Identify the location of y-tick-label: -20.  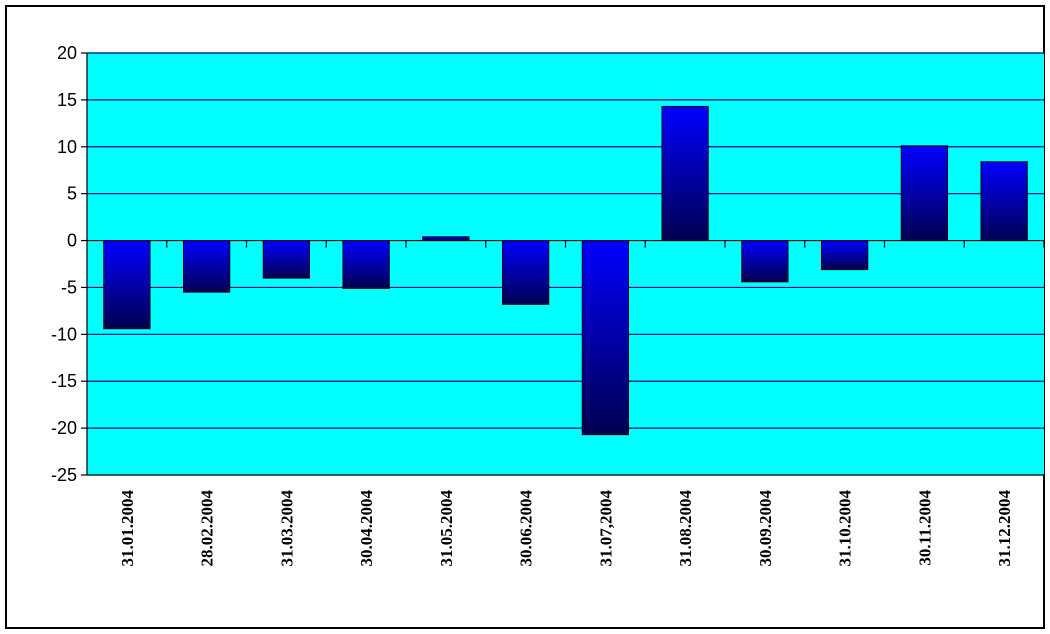
(64, 428).